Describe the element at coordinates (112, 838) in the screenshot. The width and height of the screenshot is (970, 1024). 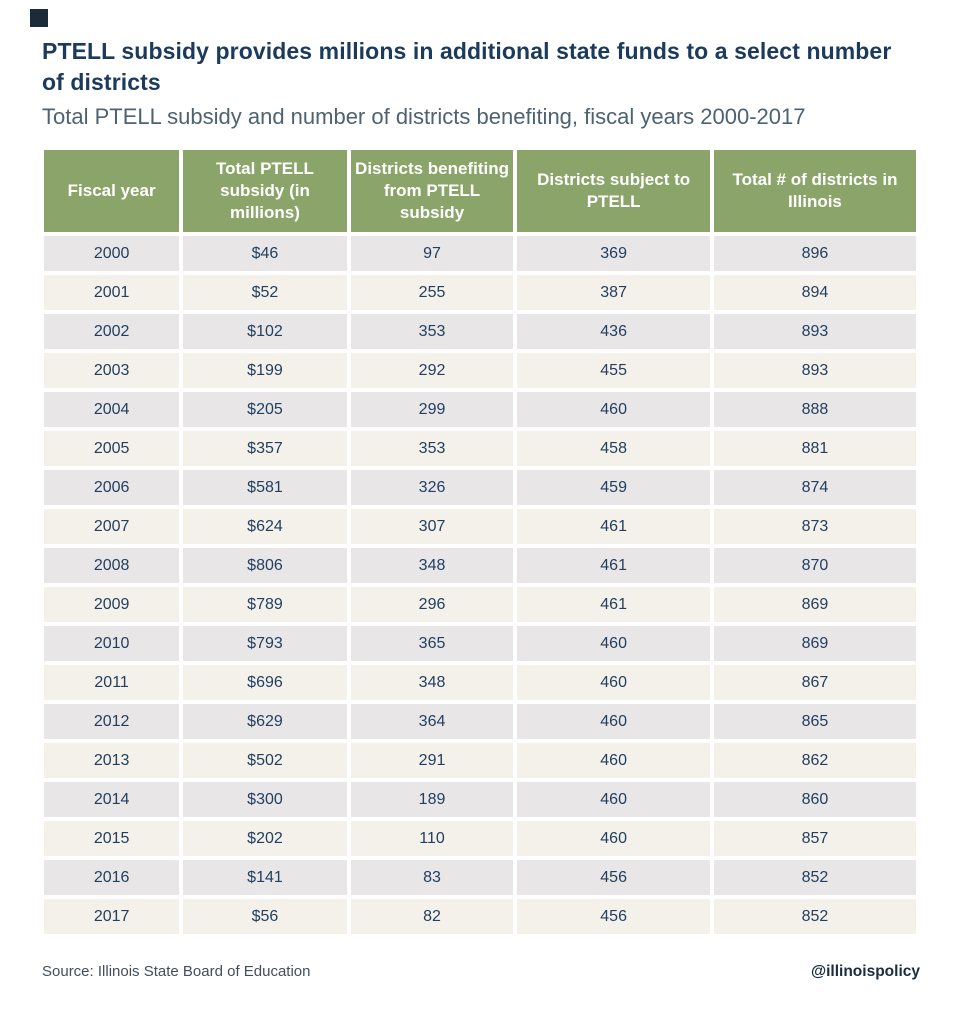
I see `table-cell: 2015` at that location.